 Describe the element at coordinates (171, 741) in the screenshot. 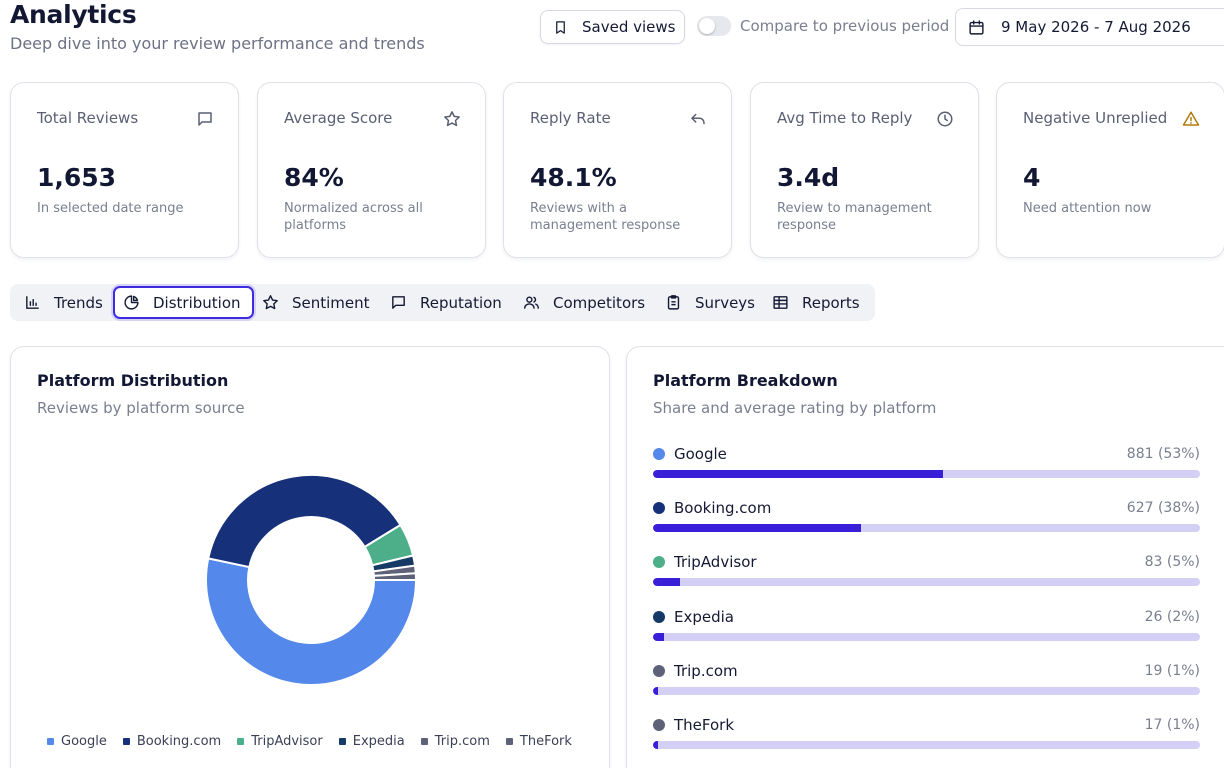

I see `legend-item: Booking.com` at that location.